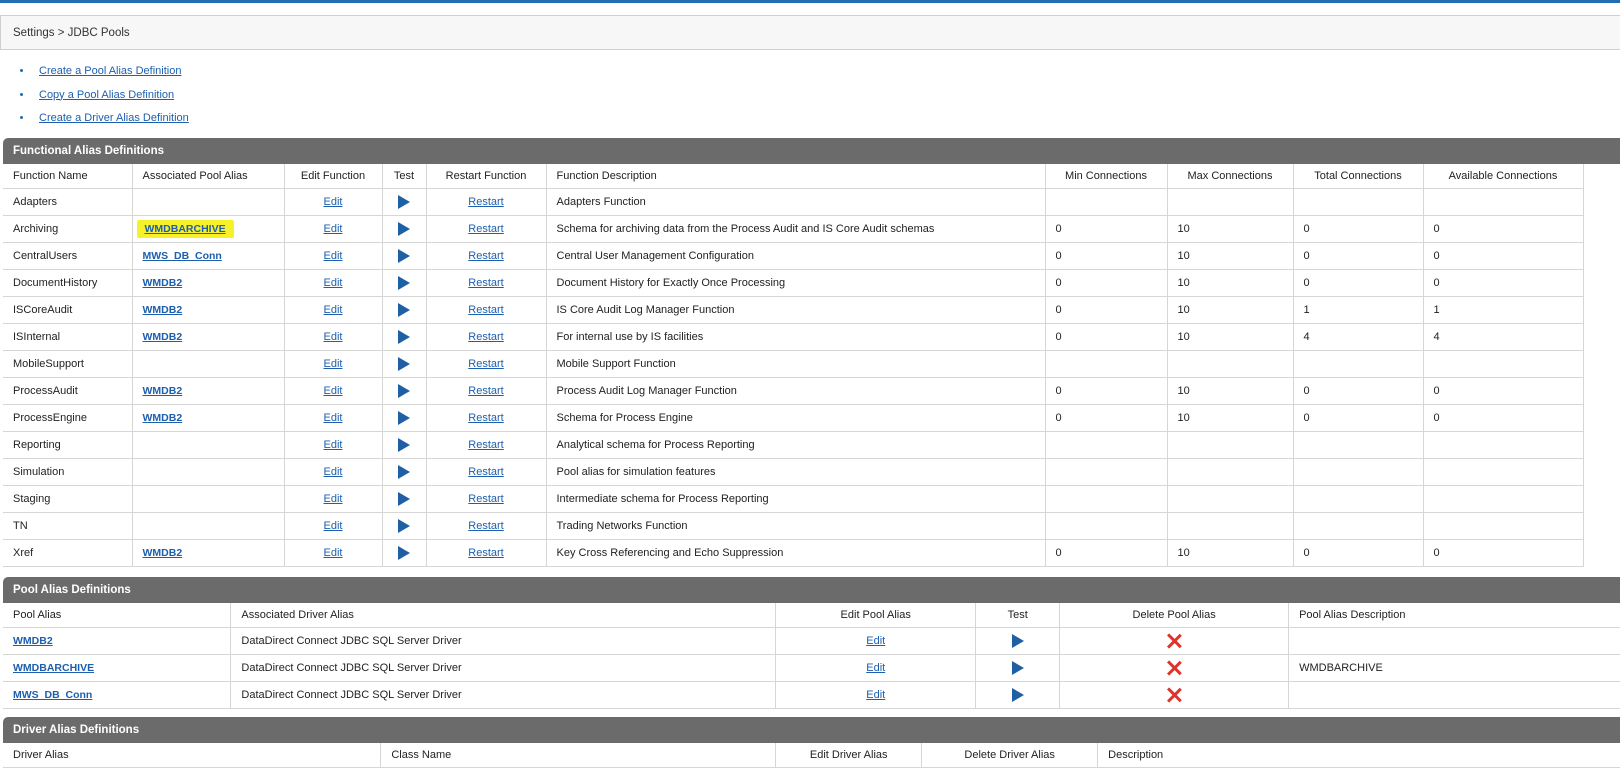 The height and width of the screenshot is (781, 1620). What do you see at coordinates (1106, 445) in the screenshot?
I see `min-connections-cell` at bounding box center [1106, 445].